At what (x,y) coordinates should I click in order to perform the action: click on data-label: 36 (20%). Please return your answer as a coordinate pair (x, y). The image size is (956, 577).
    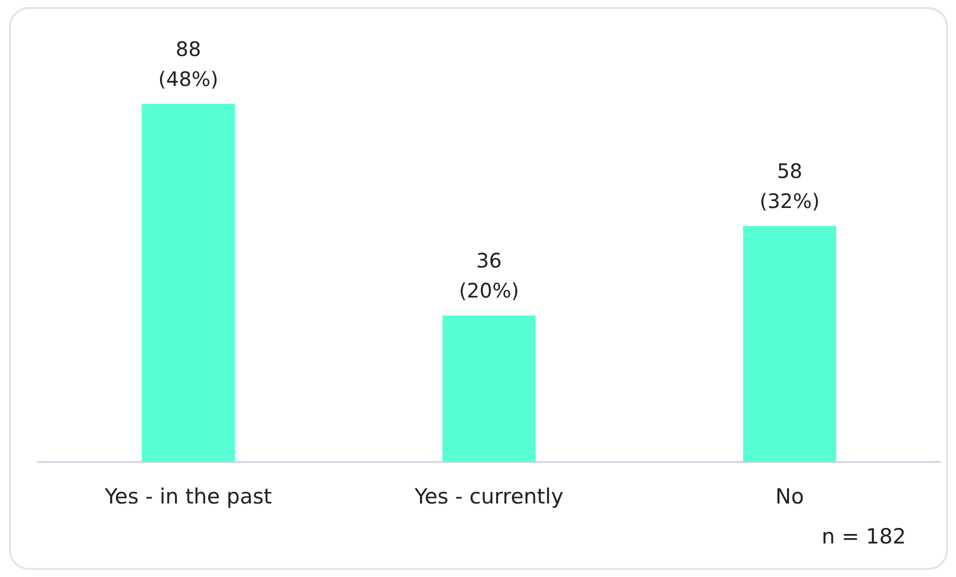
    Looking at the image, I should click on (489, 275).